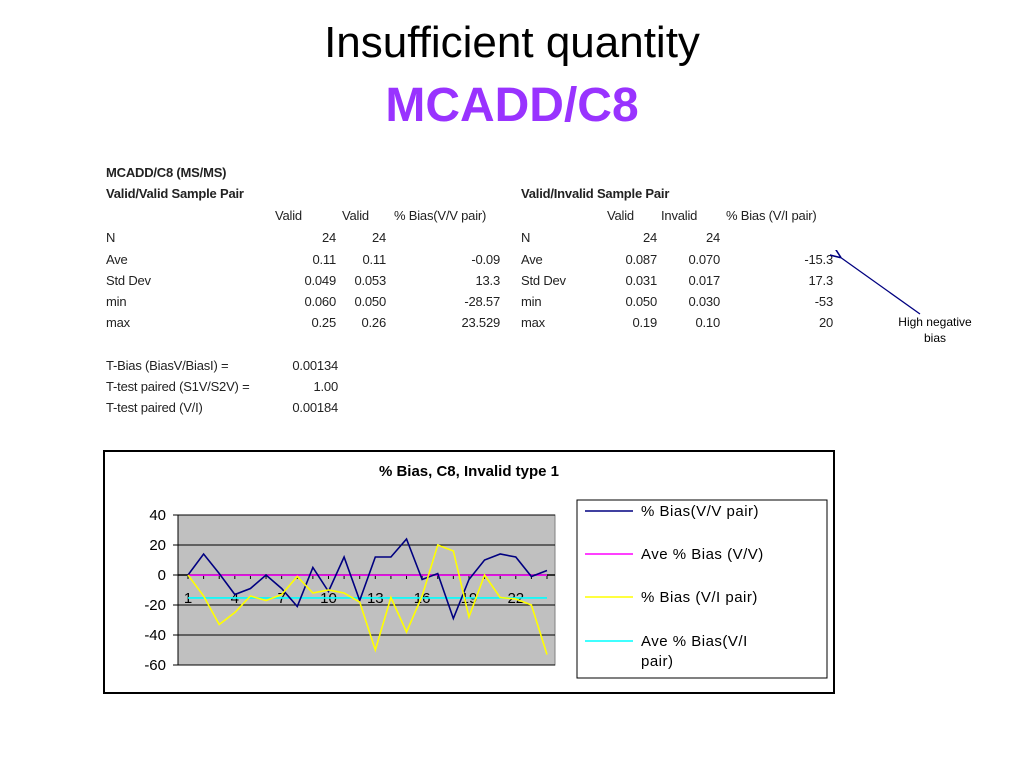  What do you see at coordinates (480, 322) in the screenshot?
I see `vv-cell: 23.529` at bounding box center [480, 322].